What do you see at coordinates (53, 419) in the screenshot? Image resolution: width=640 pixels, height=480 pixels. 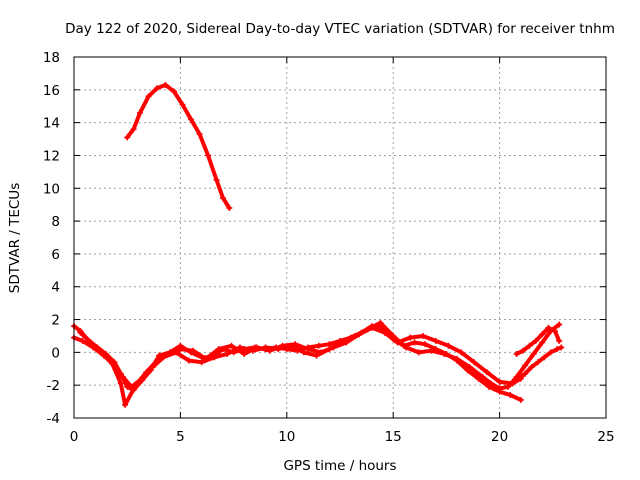 I see `y-tick-label: -4` at bounding box center [53, 419].